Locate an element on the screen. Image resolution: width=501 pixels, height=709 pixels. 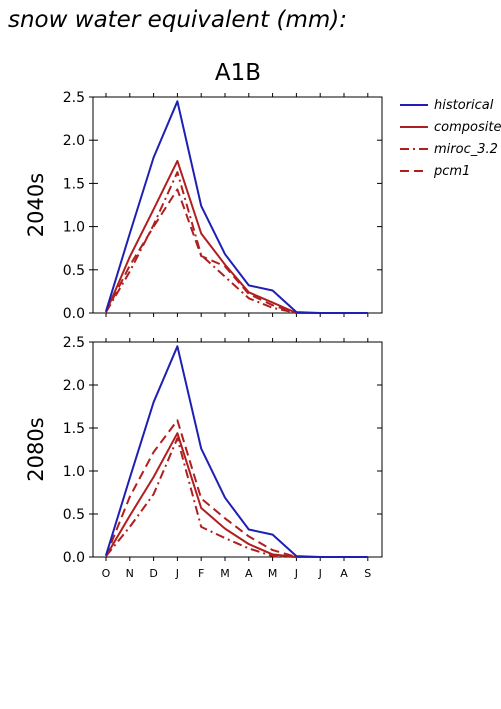
x-tick-label: N is located at coordinates (130, 573).